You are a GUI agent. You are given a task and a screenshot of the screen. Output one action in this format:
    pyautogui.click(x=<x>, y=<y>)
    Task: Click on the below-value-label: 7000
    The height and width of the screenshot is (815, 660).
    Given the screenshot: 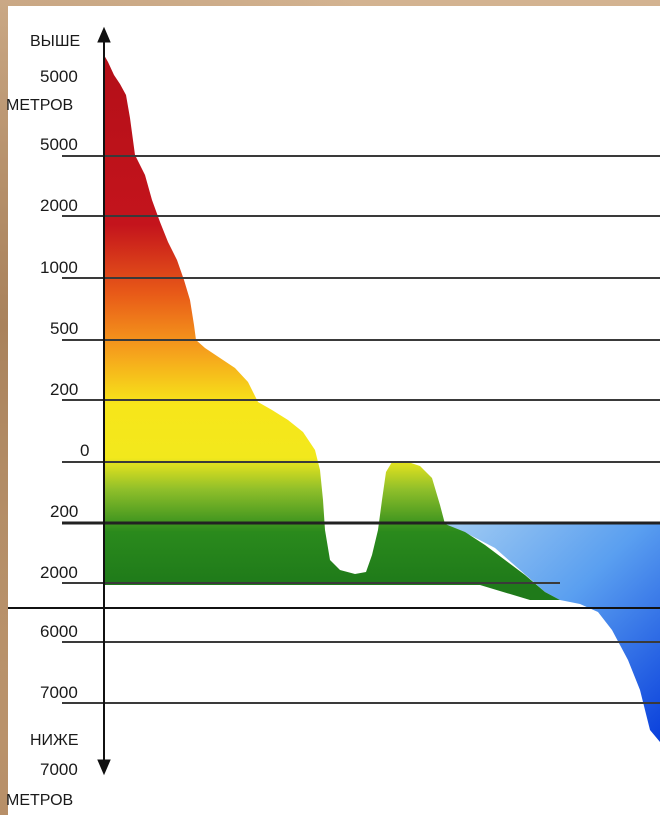 What is the action you would take?
    pyautogui.click(x=59, y=769)
    